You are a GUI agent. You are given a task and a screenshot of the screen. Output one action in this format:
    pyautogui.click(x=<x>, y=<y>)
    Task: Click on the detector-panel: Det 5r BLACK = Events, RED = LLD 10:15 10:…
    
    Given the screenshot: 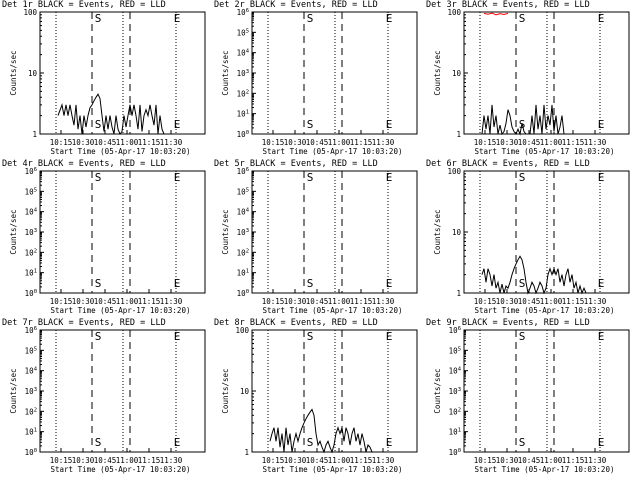 What is the action you would take?
    pyautogui.click(x=316, y=237)
    